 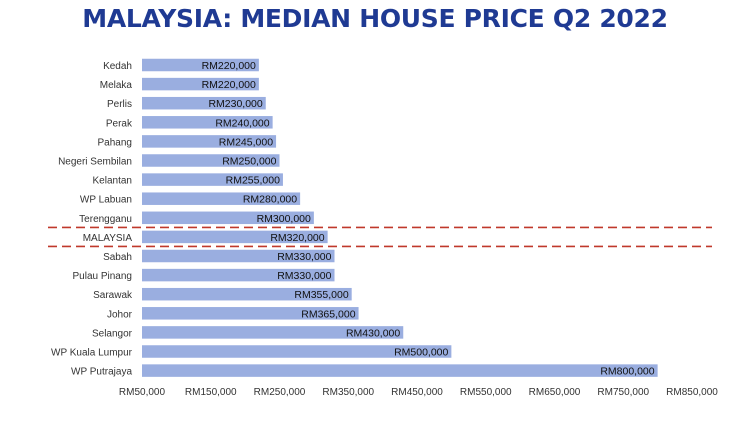 What do you see at coordinates (280, 392) in the screenshot?
I see `x-tick-label: RM250,000` at bounding box center [280, 392].